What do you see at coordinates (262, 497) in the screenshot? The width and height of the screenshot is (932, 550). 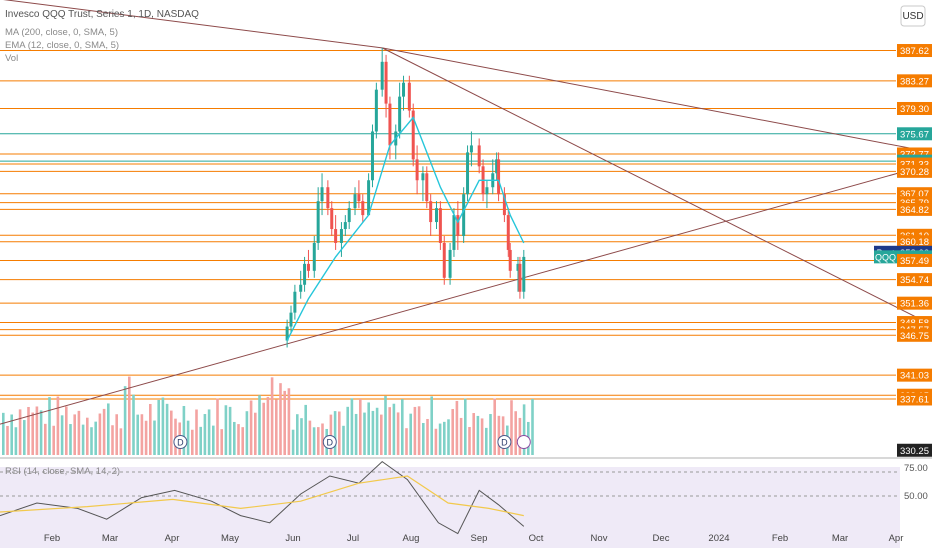 I see `rsi-line` at bounding box center [262, 497].